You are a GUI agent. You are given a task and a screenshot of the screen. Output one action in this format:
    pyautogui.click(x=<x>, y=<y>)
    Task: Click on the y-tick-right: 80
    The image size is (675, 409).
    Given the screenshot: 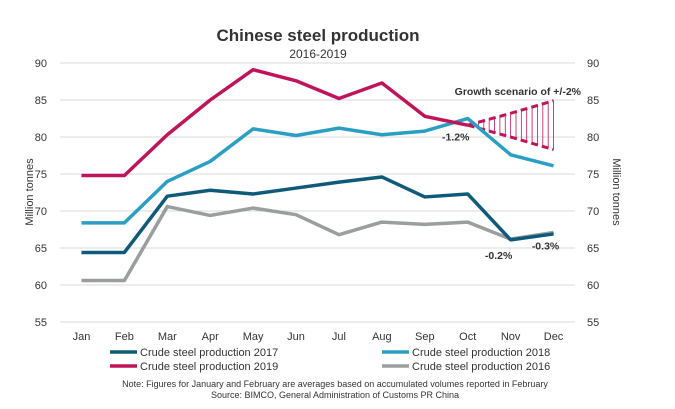 What is the action you would take?
    pyautogui.click(x=593, y=138)
    